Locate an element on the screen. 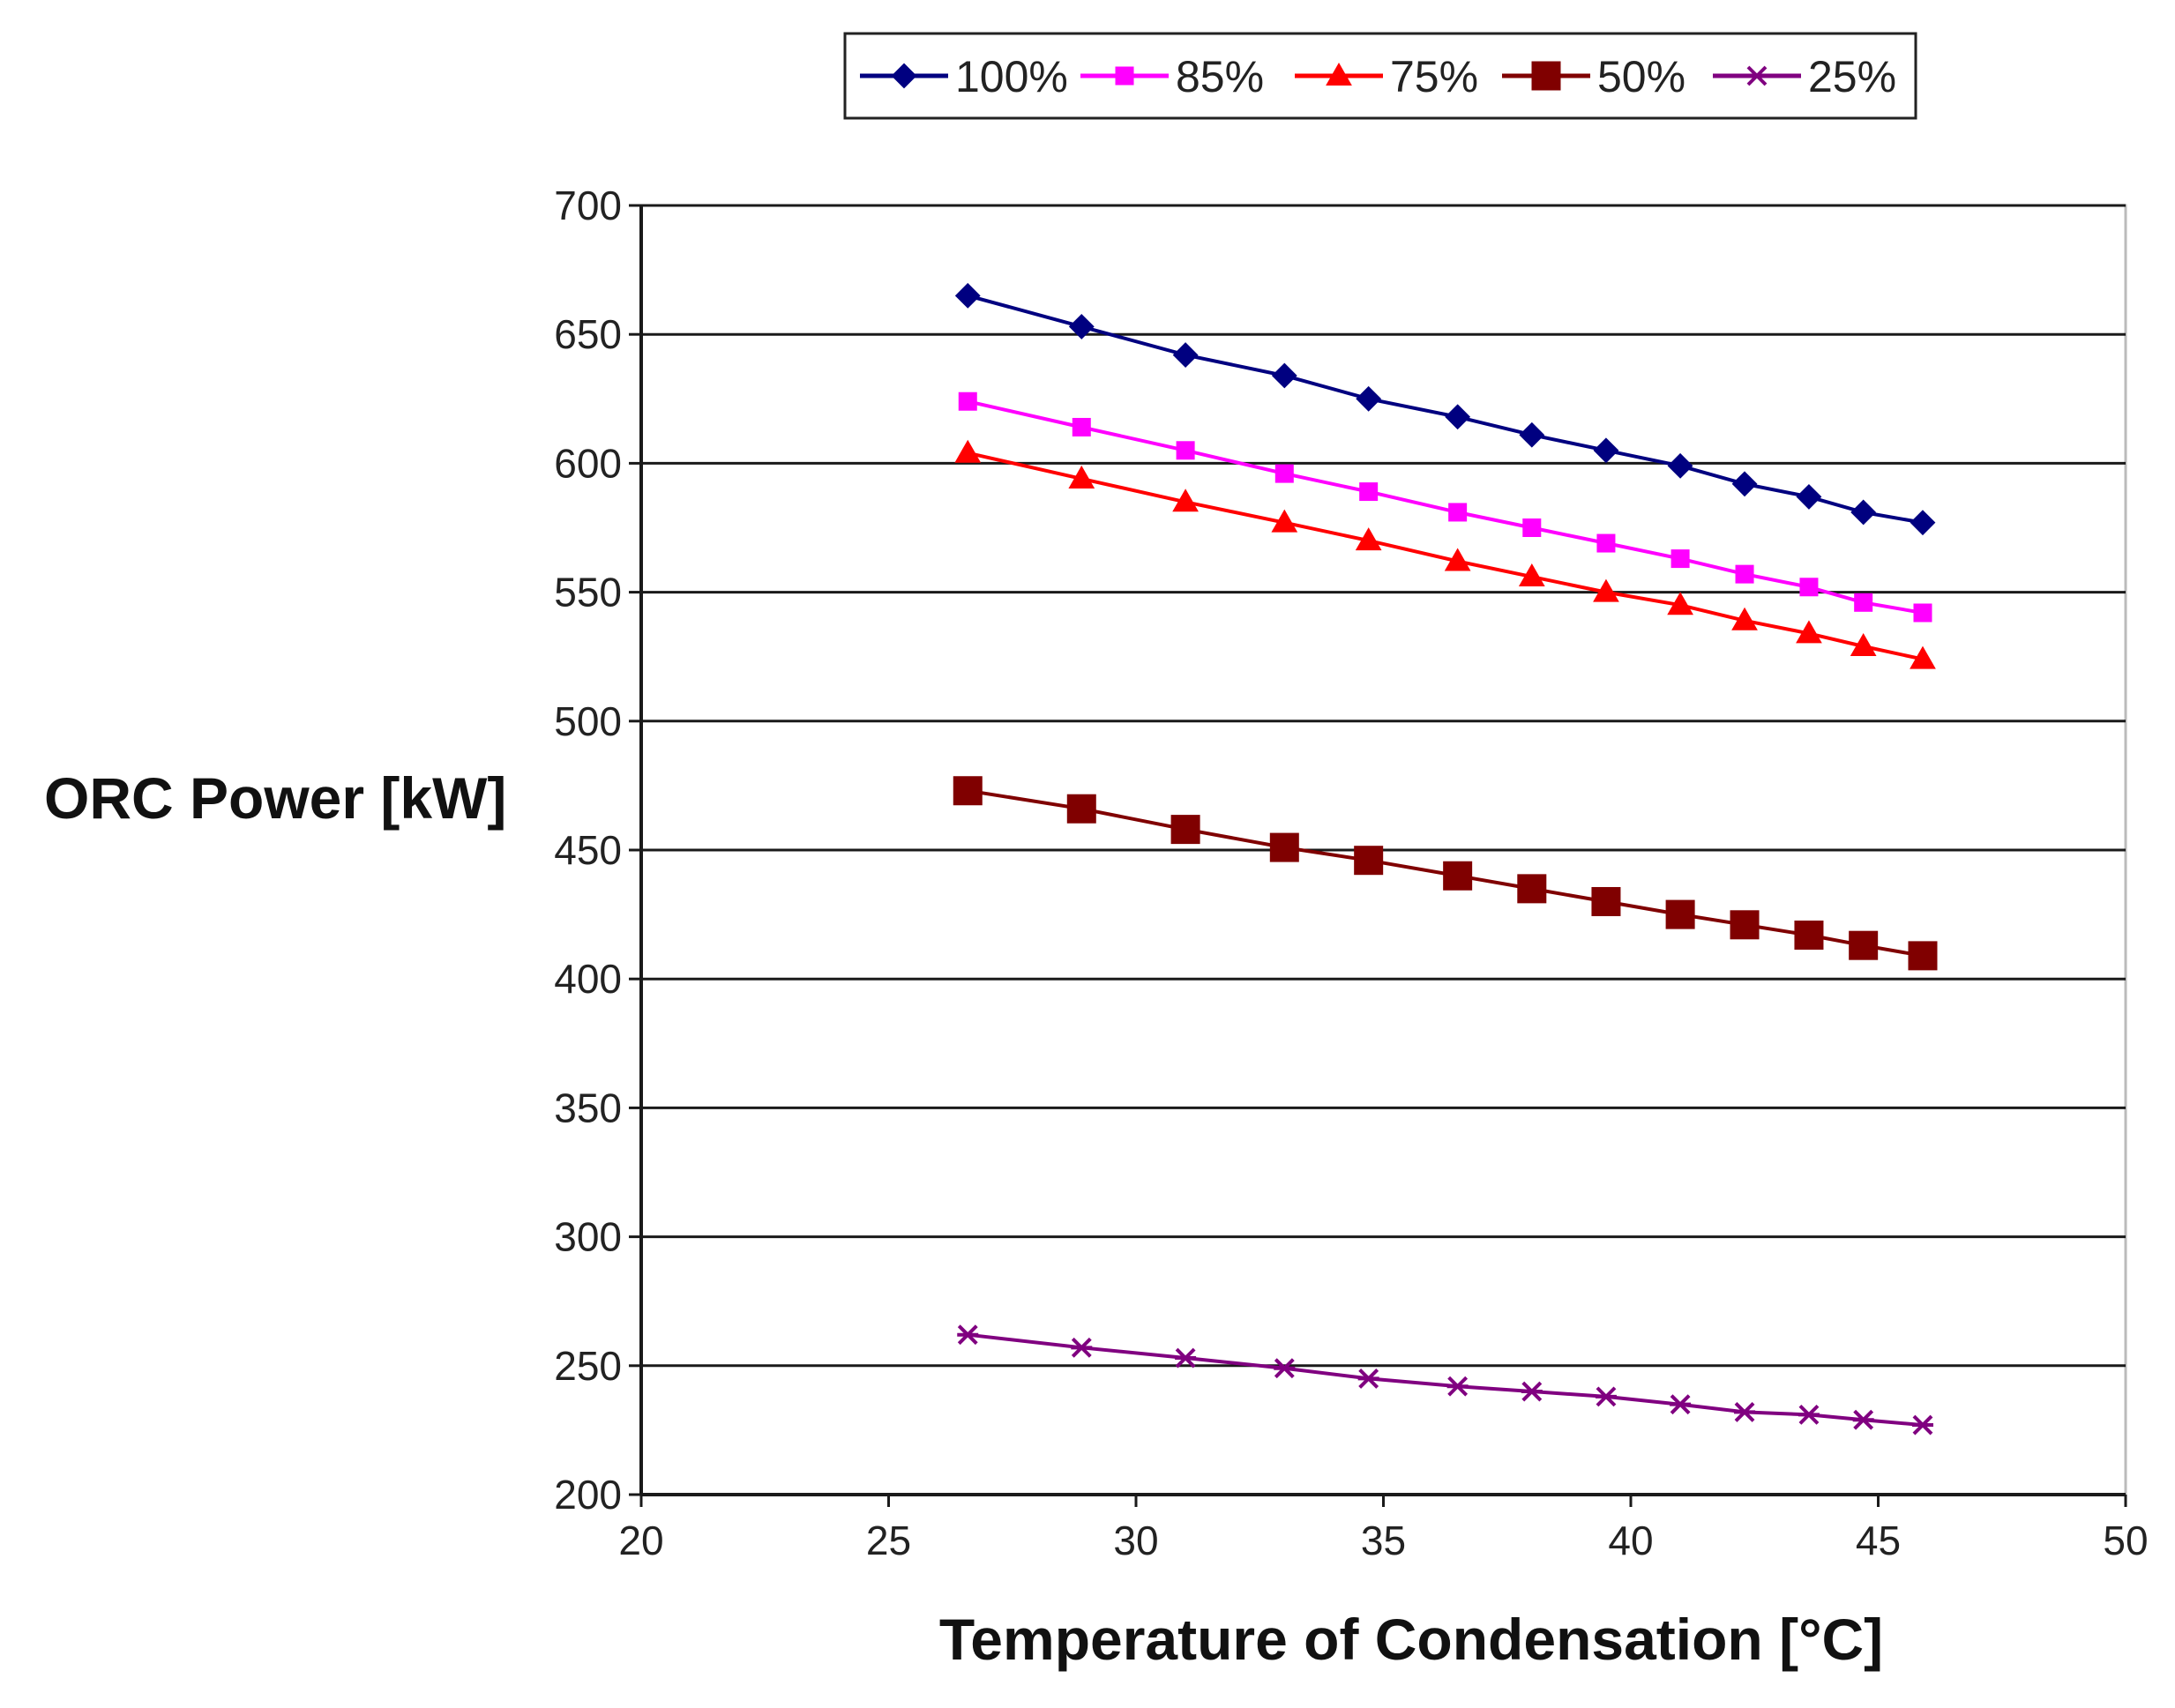 Image resolution: width=2175 pixels, height=1708 pixels. y-tick-label: 550 is located at coordinates (588, 592).